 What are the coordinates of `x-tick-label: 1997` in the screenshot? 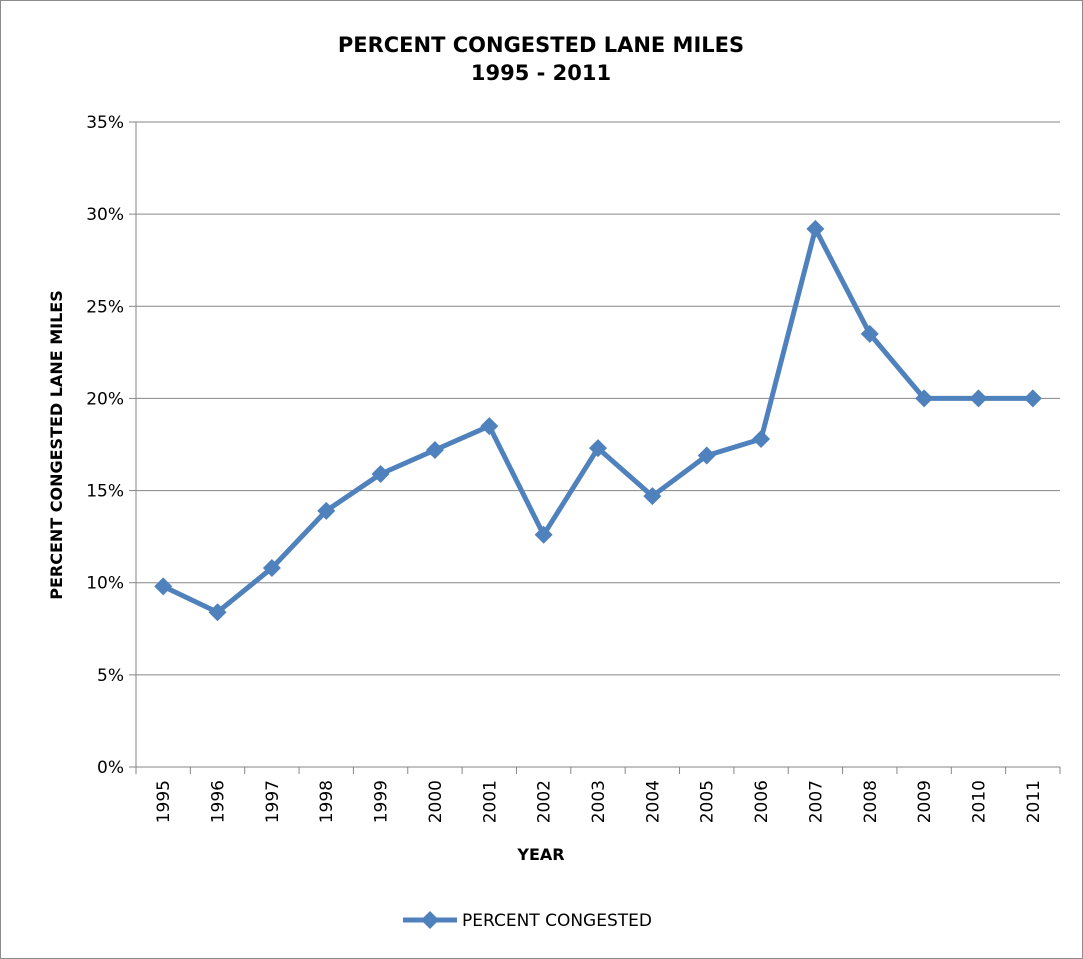 It's located at (273, 801).